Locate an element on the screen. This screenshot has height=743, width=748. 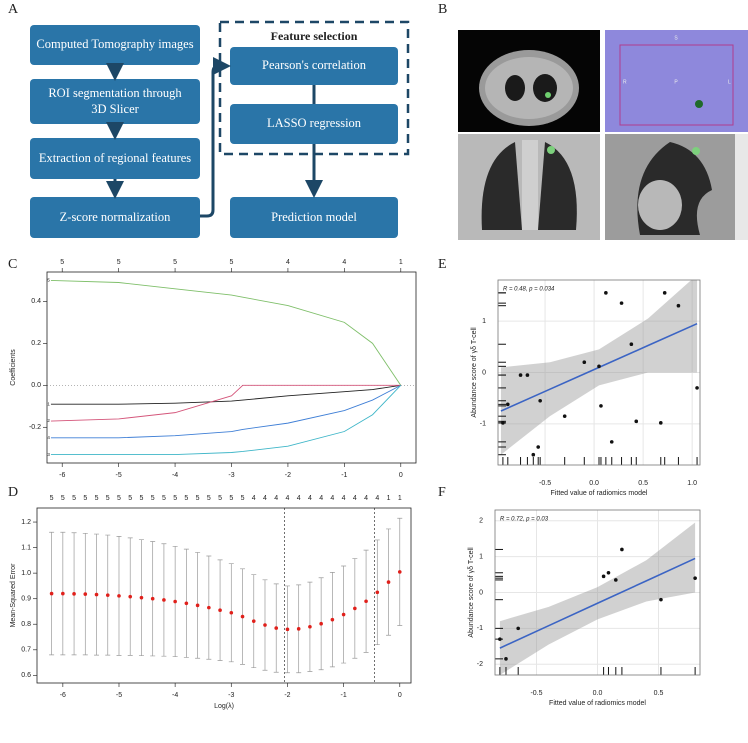
y-tick-label: 1.1 is located at coordinates (26, 547).